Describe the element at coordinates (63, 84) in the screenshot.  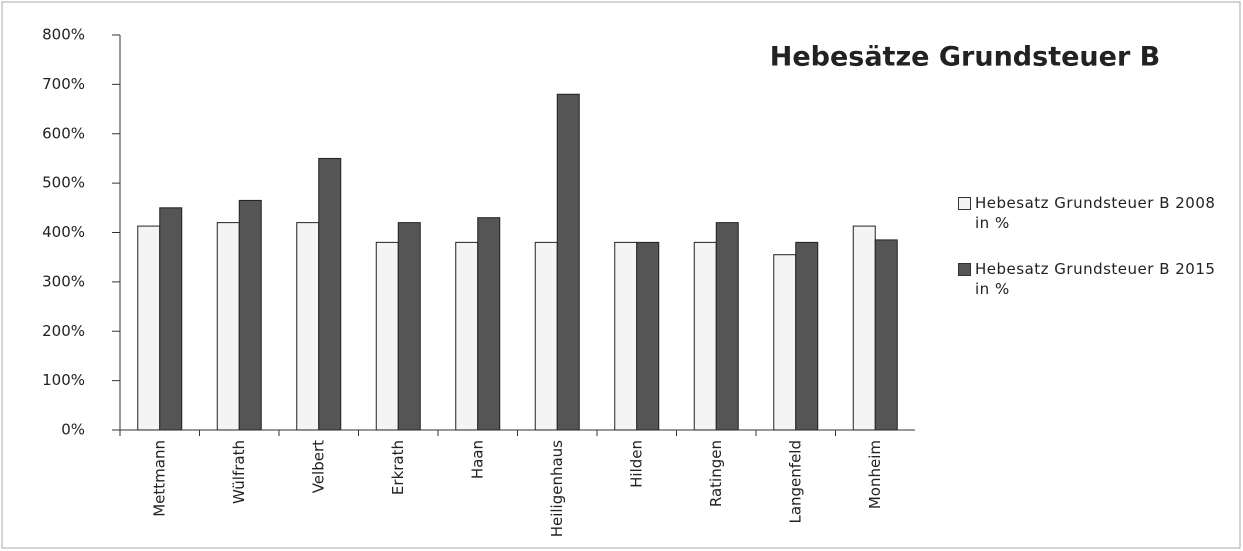
I see `y-tick-label: 700%` at that location.